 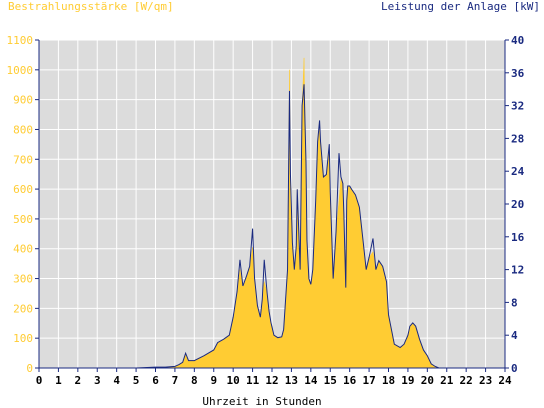 I want to click on y-left-tick-label: 1100, so click(x=20, y=40).